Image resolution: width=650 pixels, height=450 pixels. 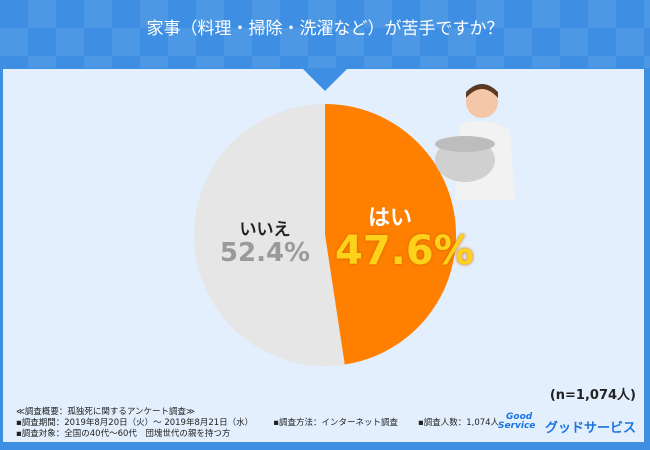 I want to click on survey-method: ▪調査方法：インターネット調査, so click(x=335, y=423).